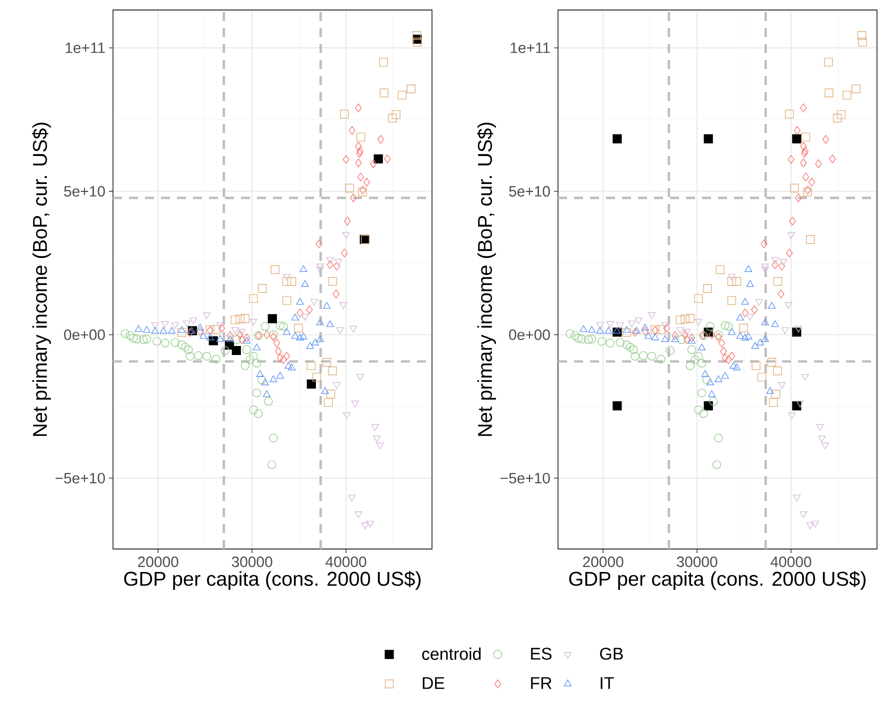  What do you see at coordinates (346, 562) in the screenshot?
I see `x-tick-label: 40000` at bounding box center [346, 562].